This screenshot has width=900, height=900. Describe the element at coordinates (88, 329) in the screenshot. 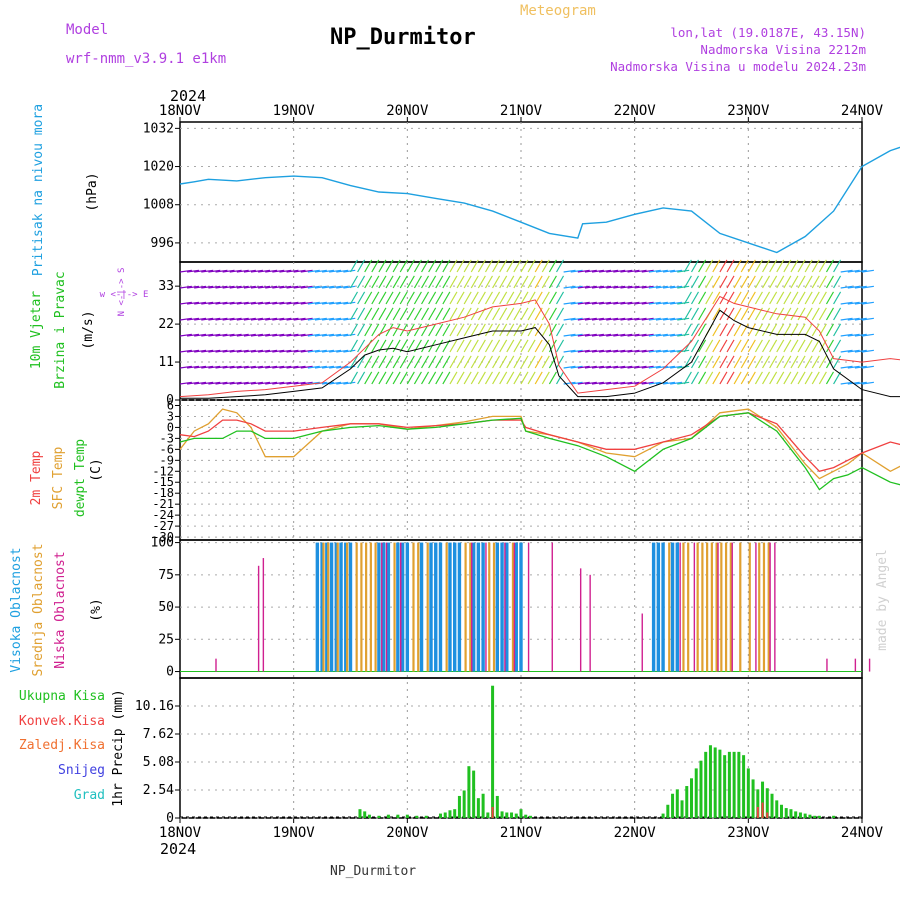

I see `wind-unit: (m/s)` at that location.